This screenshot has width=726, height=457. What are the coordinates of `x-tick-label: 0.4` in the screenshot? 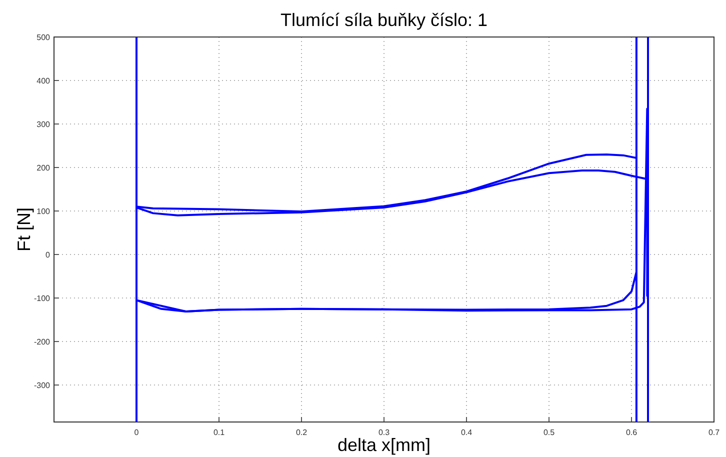 It's located at (466, 432).